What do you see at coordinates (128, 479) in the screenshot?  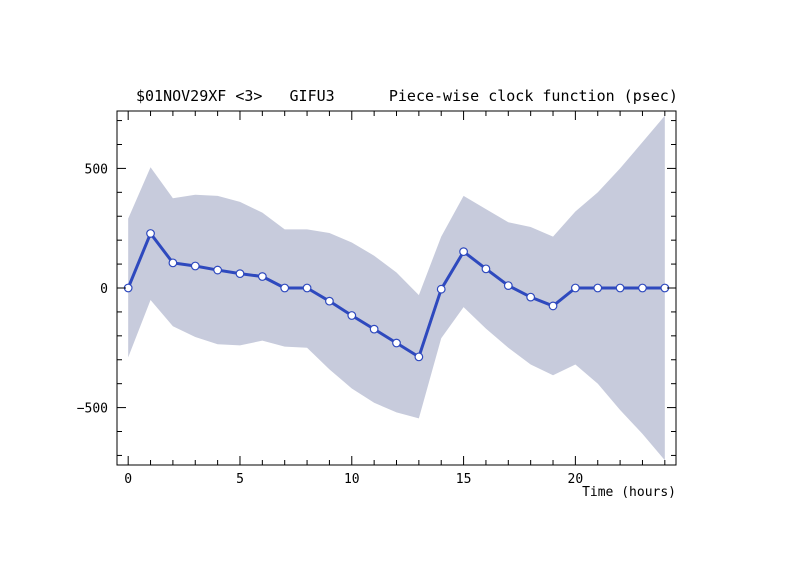 I see `x-tick-label: 0` at bounding box center [128, 479].